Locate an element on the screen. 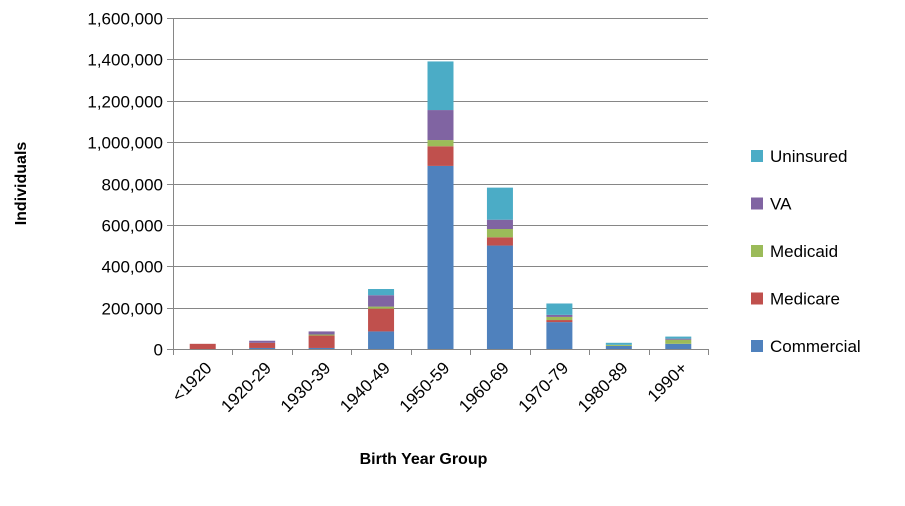  x-tick-label: 1950-59 is located at coordinates (425, 387).